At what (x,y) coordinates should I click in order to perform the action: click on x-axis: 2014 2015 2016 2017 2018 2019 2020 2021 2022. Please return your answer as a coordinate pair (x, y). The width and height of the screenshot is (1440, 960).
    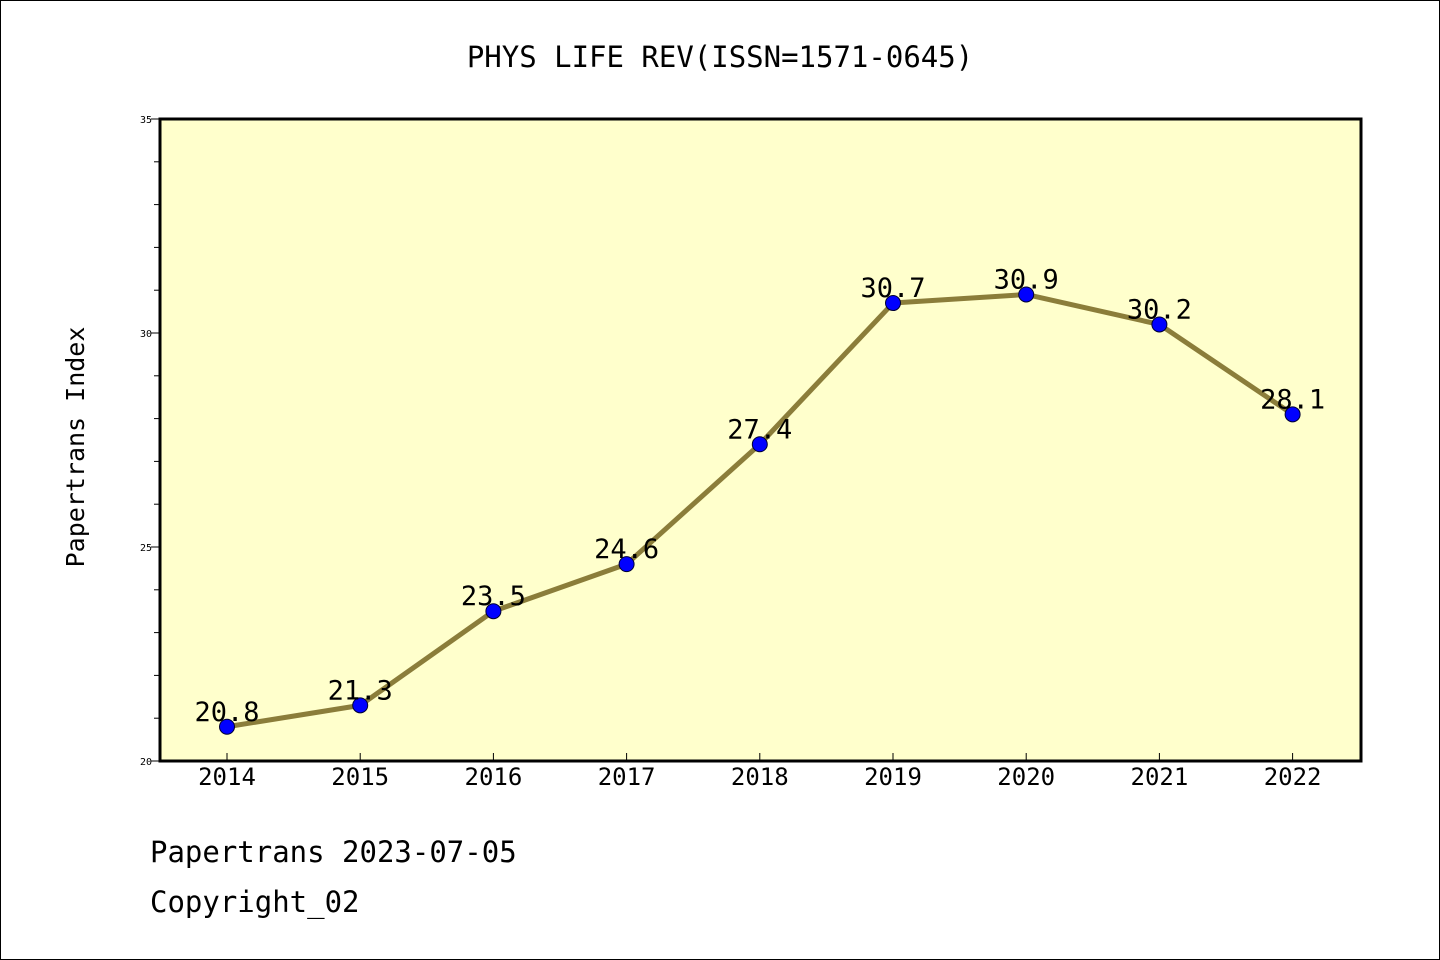
    Looking at the image, I should click on (759, 772).